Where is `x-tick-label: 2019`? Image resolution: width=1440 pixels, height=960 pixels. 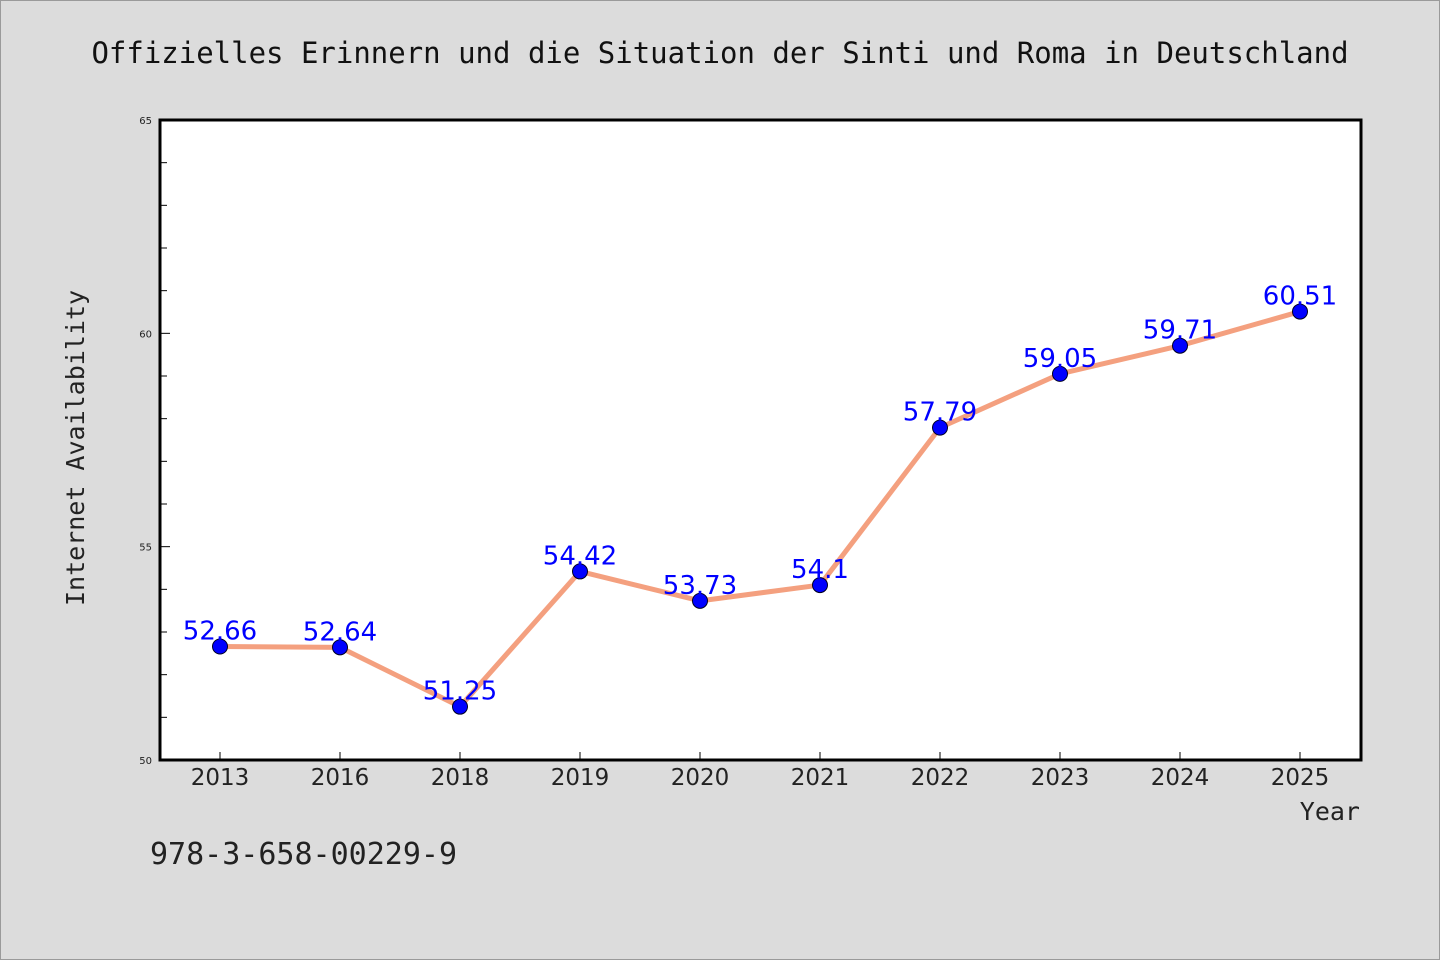 x-tick-label: 2019 is located at coordinates (580, 778).